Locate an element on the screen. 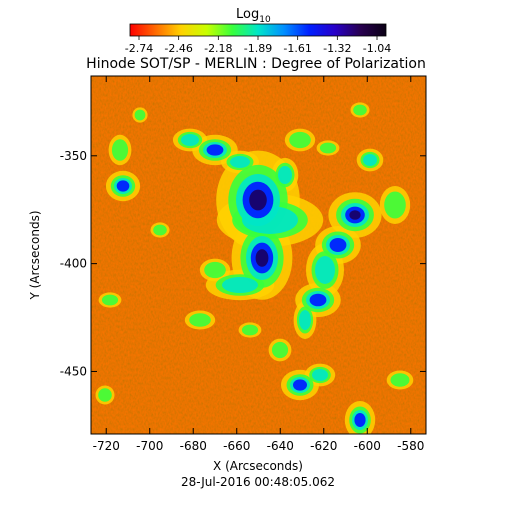 The height and width of the screenshot is (512, 514). x-tick-label: -700 is located at coordinates (149, 446).